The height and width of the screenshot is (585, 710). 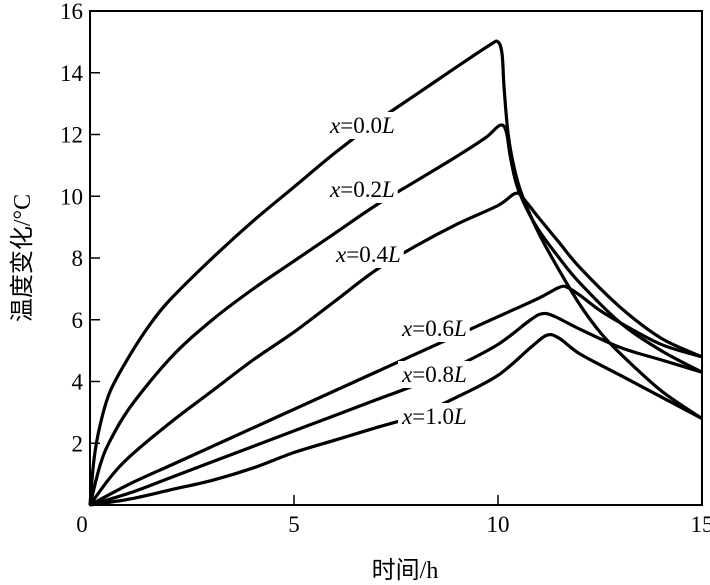 I want to click on series-label-1: x=0.2L, so click(x=362, y=189).